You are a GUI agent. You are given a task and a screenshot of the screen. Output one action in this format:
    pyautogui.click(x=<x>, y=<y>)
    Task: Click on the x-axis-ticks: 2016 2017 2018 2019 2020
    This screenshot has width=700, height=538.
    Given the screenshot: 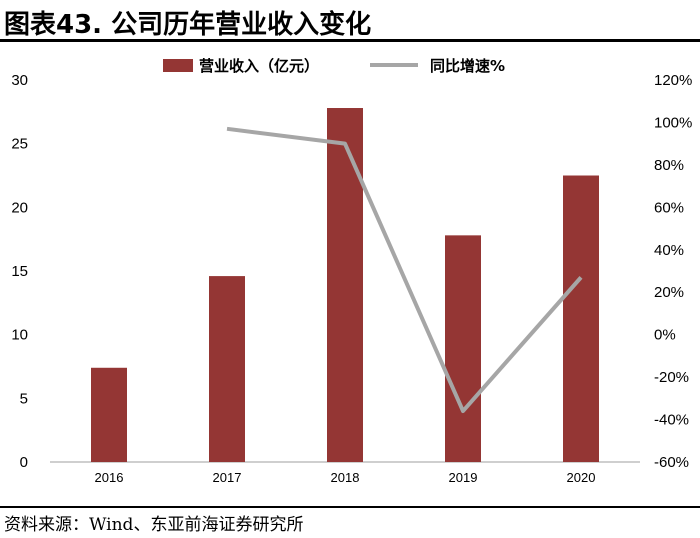 What is the action you would take?
    pyautogui.click(x=345, y=477)
    